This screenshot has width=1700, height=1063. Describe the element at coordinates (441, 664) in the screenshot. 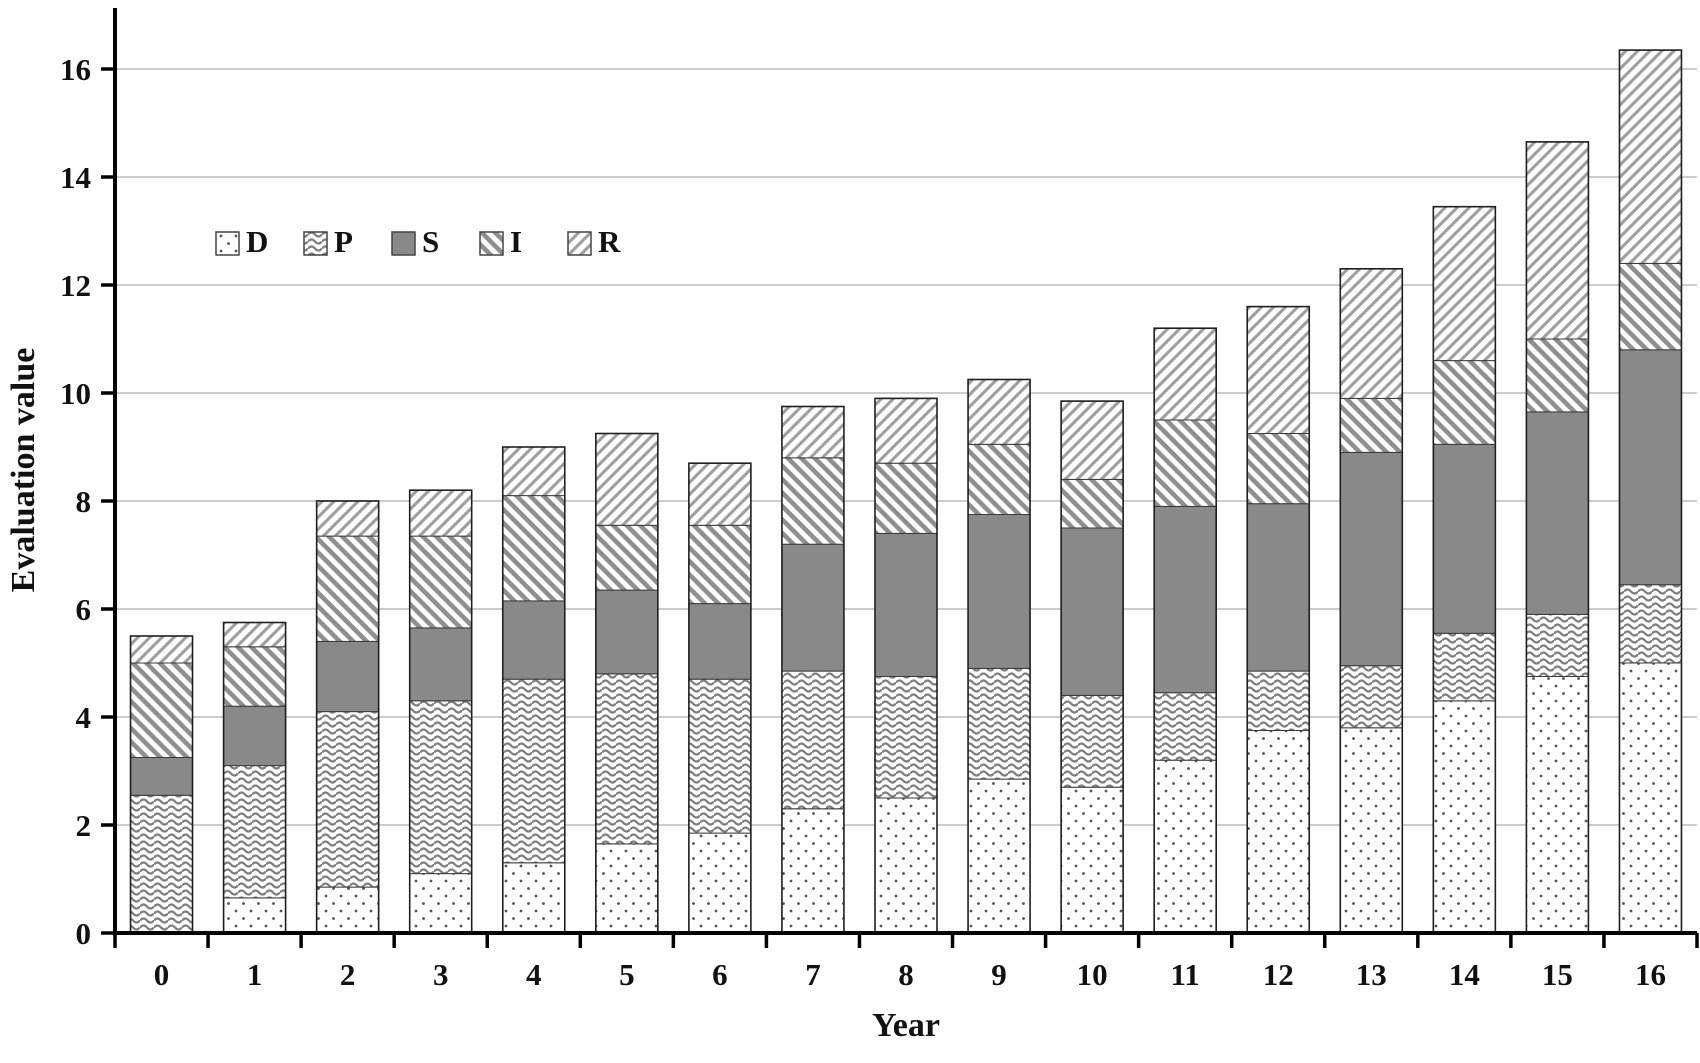

I see `bar-year-3-segment-S` at that location.